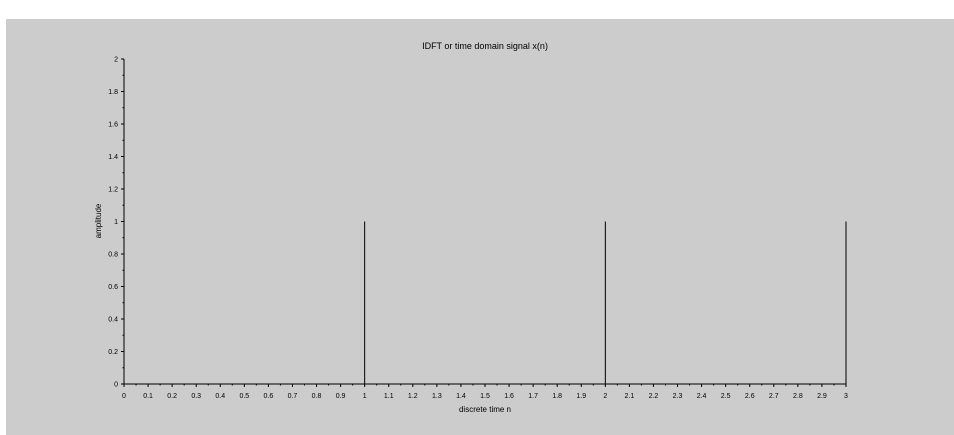 This screenshot has height=435, width=954. Describe the element at coordinates (461, 396) in the screenshot. I see `x-tick-label: 1.4` at that location.